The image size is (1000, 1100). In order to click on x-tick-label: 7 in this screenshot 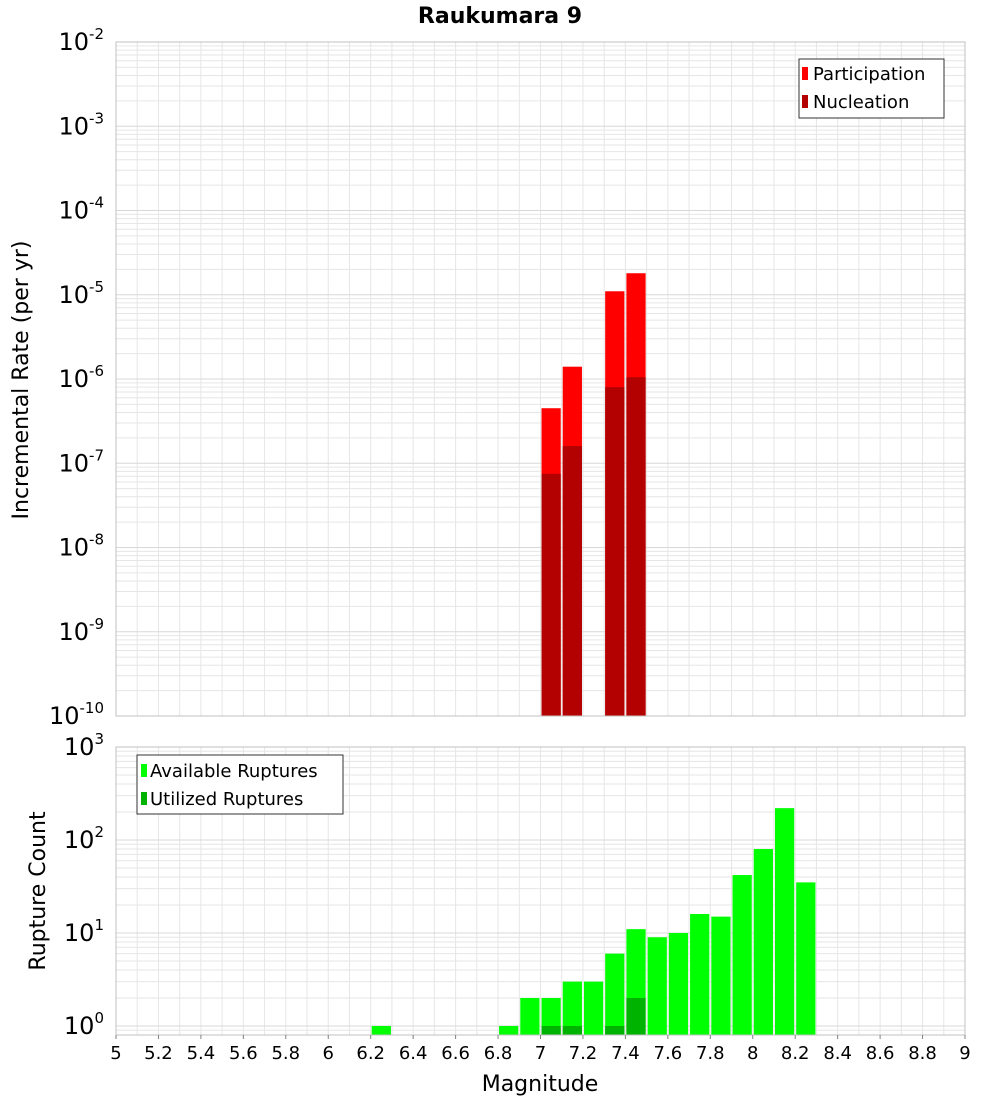, I will do `click(540, 1053)`.